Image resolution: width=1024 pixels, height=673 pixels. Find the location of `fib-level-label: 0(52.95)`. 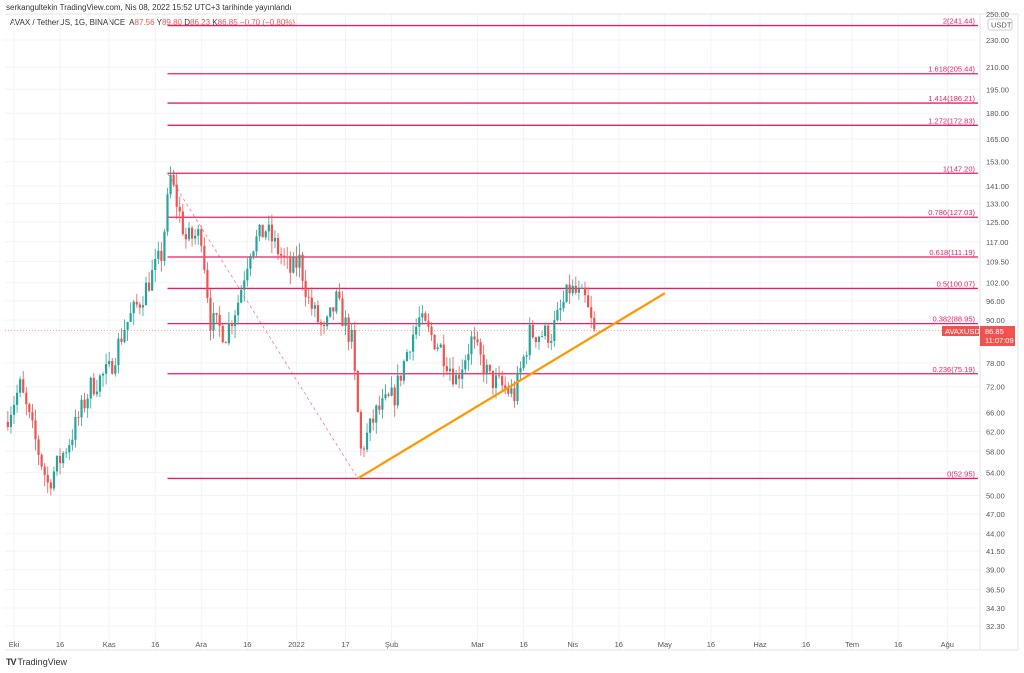

fib-level-label: 0(52.95) is located at coordinates (961, 473).